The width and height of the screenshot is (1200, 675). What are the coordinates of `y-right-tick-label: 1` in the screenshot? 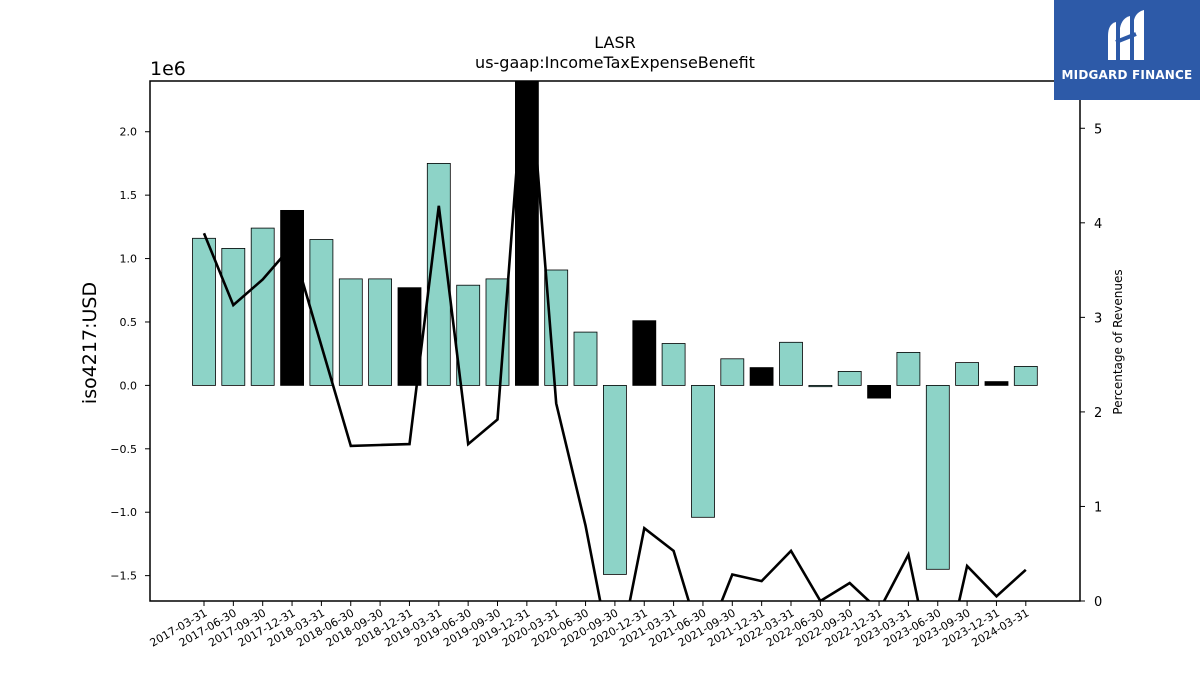 It's located at (1098, 507).